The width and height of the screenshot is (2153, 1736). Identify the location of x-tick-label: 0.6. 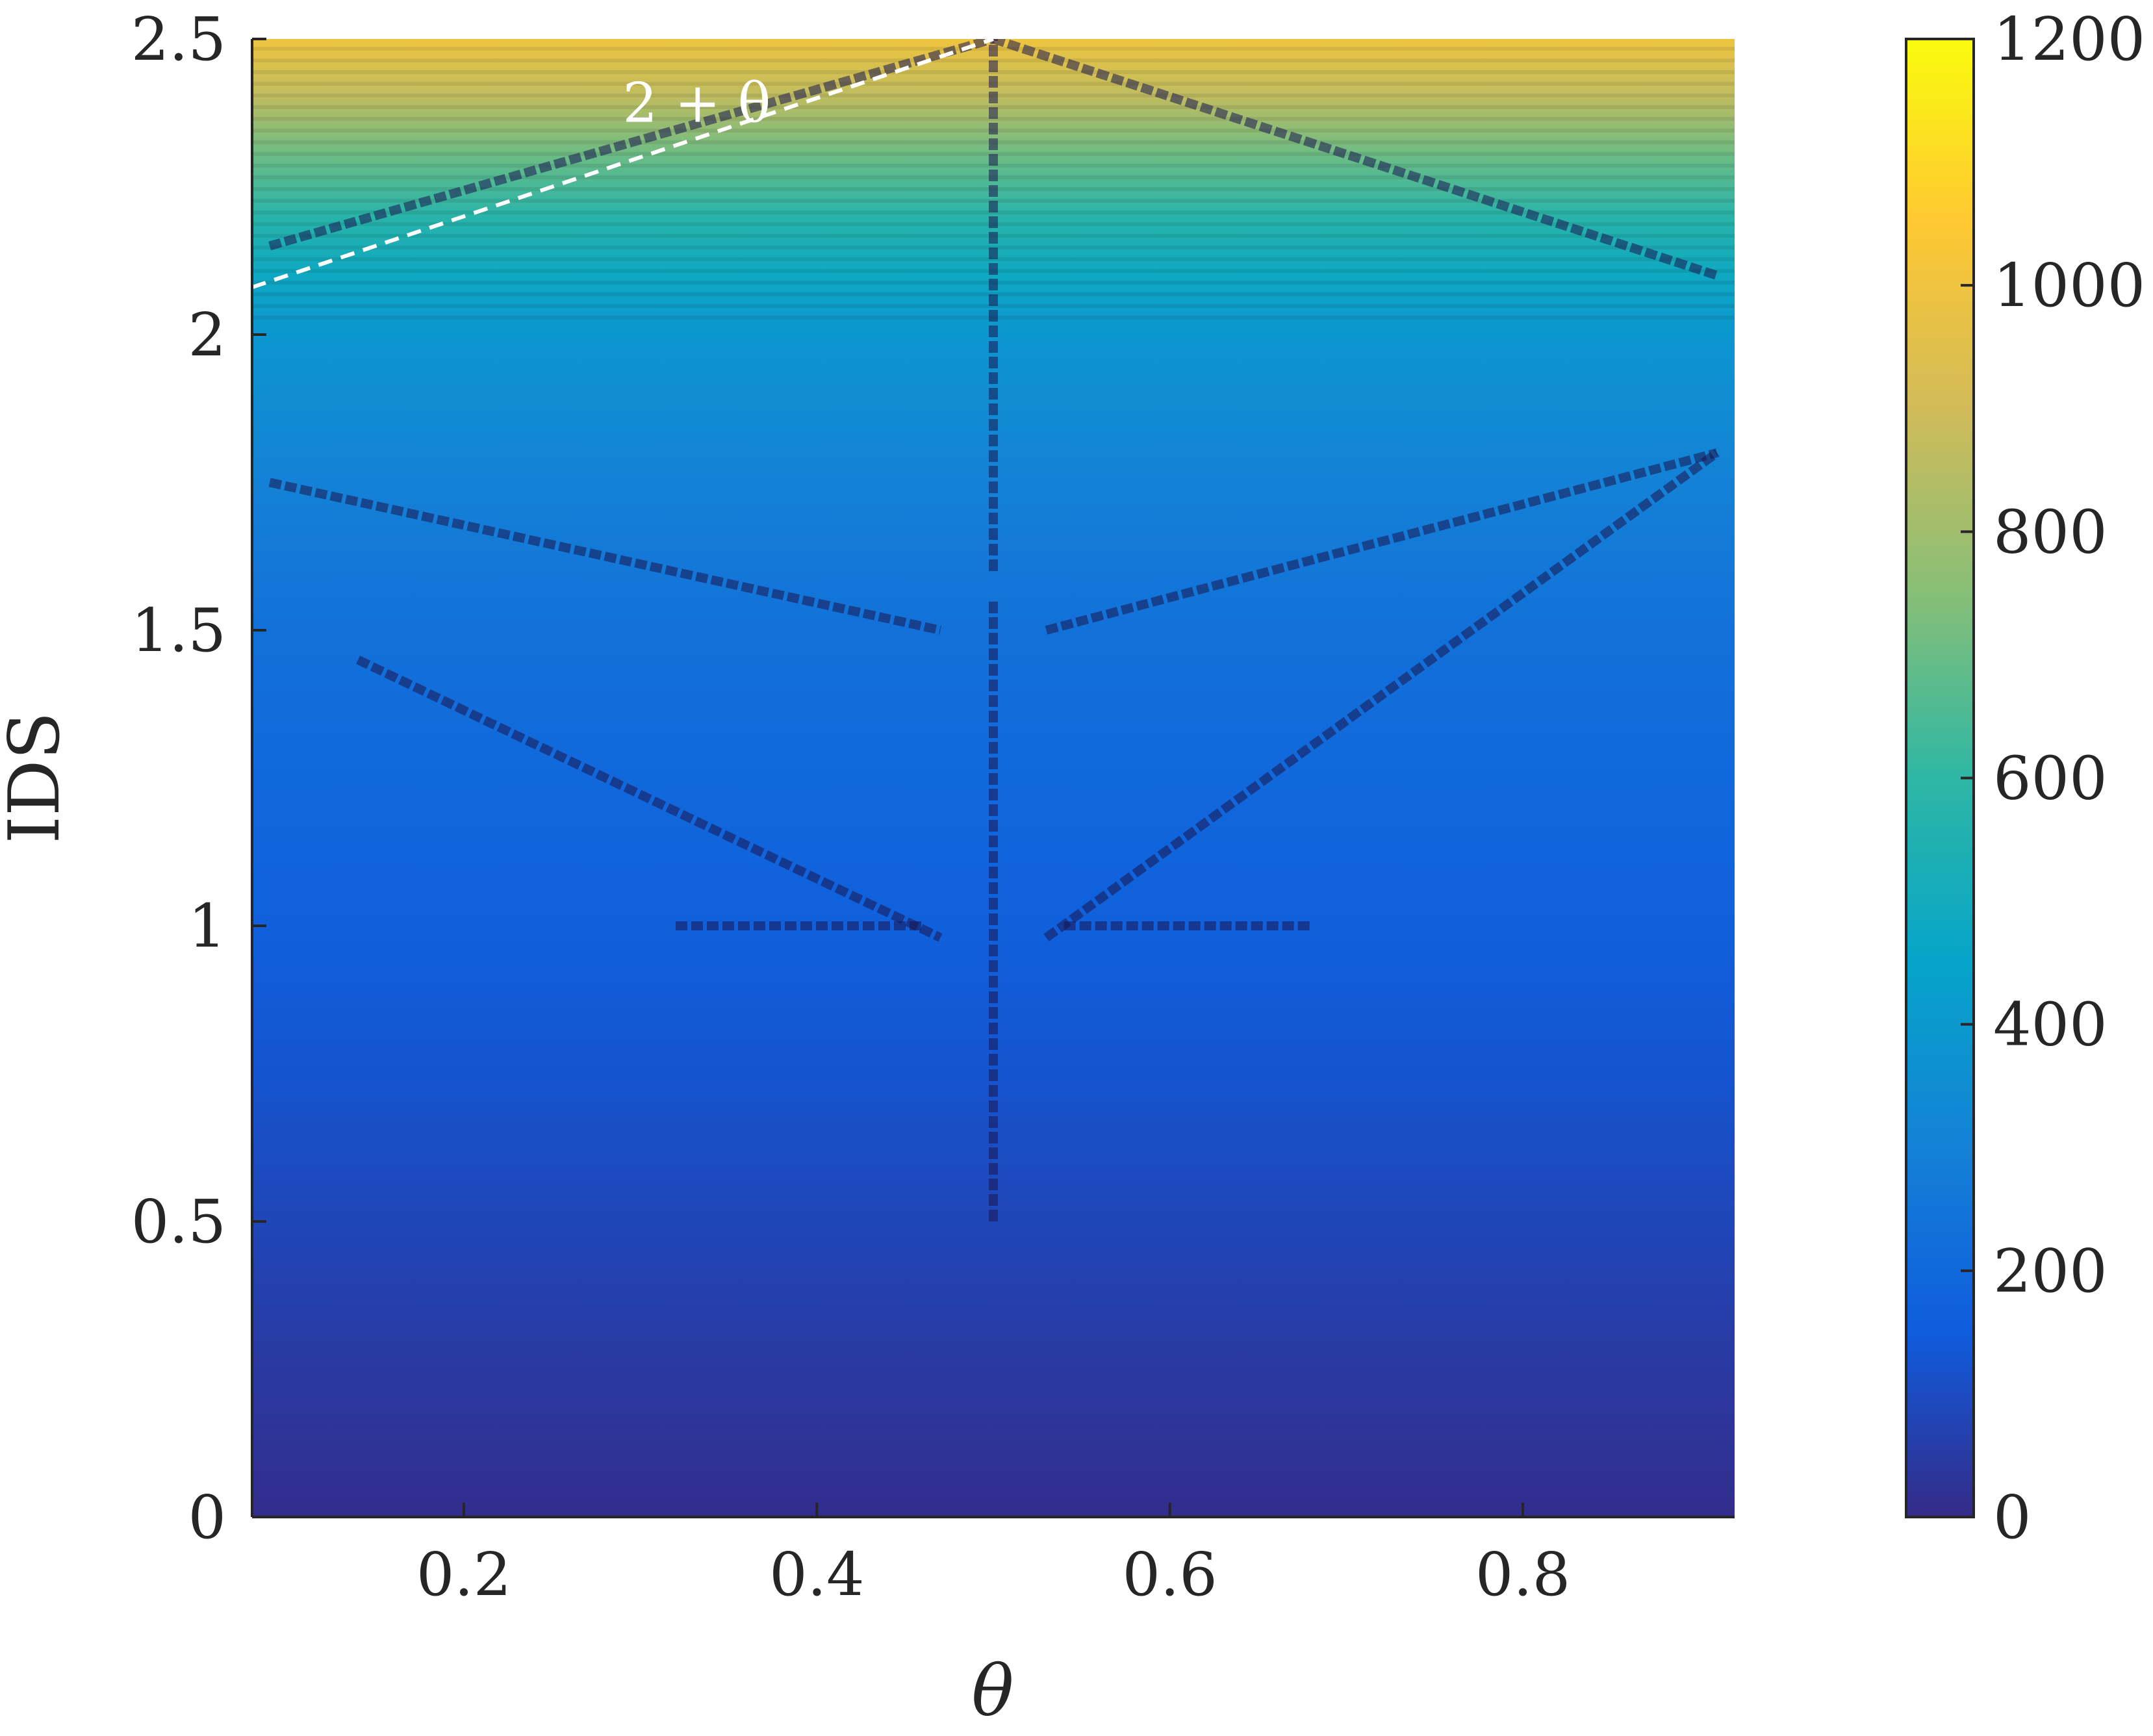
(1170, 1574).